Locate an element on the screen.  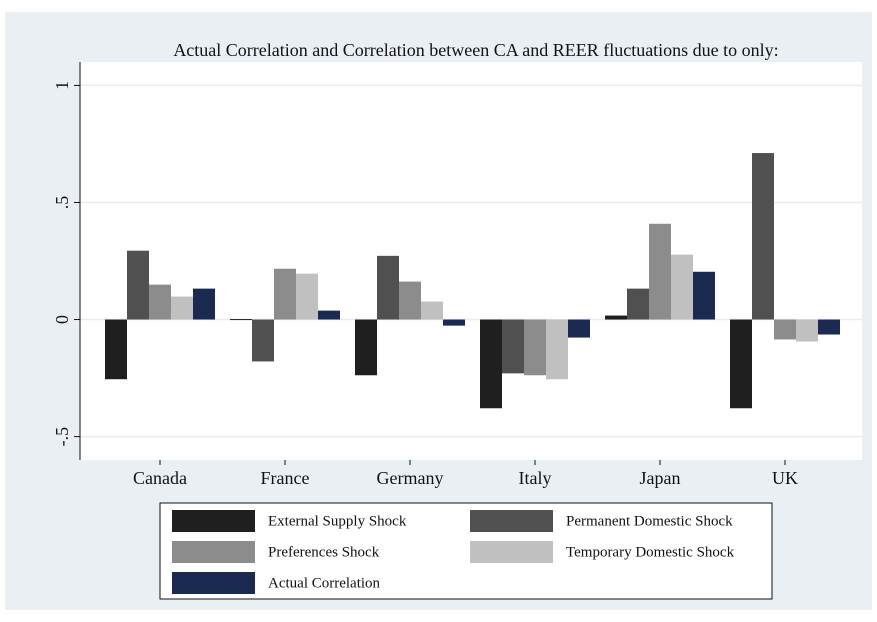
legend-label: Preferences Shock is located at coordinates (324, 552).